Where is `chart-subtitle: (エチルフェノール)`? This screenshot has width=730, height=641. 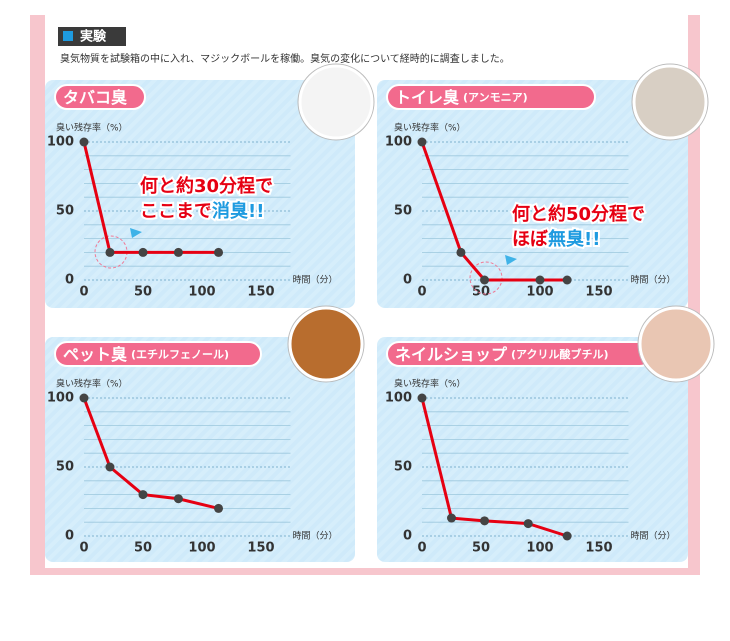 chart-subtitle: (エチルフェノール) is located at coordinates (180, 354).